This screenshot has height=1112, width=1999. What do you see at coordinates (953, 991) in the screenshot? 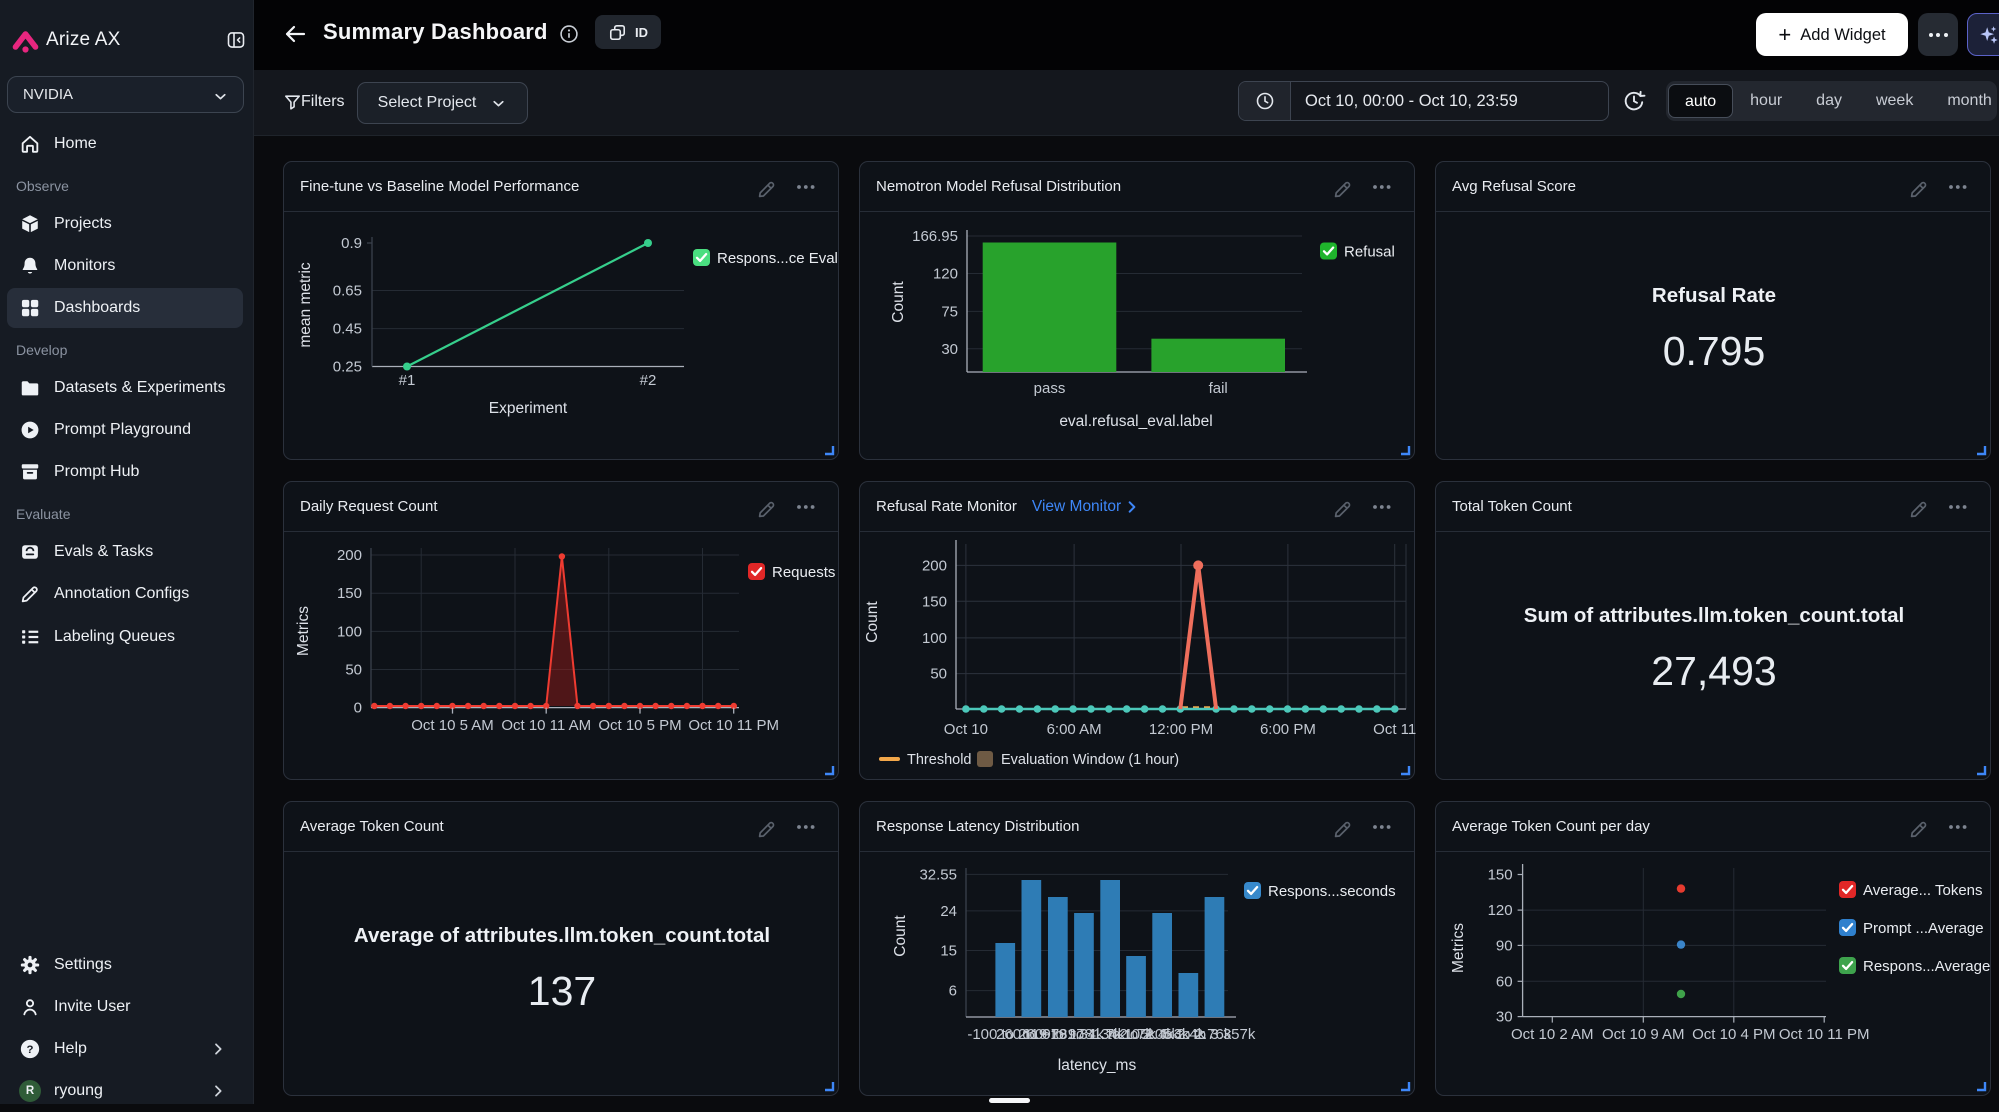
I see `svg-text: 6` at bounding box center [953, 991].